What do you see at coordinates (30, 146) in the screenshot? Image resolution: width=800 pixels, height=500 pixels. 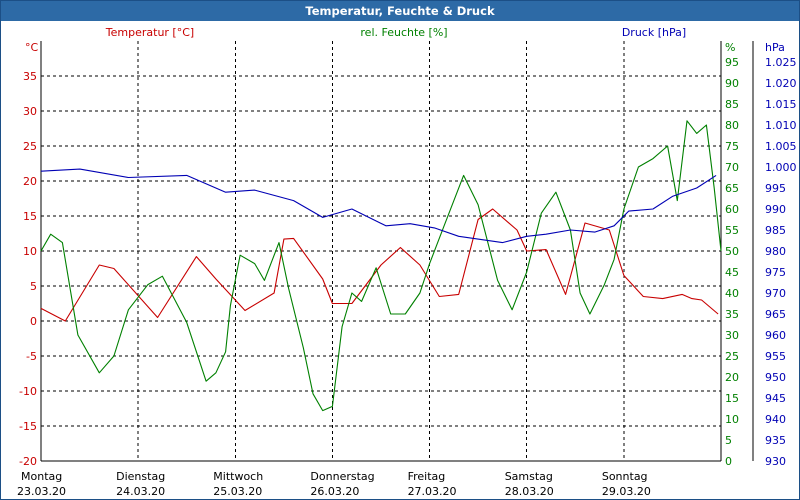 I see `temperature-tick-label: 25` at bounding box center [30, 146].